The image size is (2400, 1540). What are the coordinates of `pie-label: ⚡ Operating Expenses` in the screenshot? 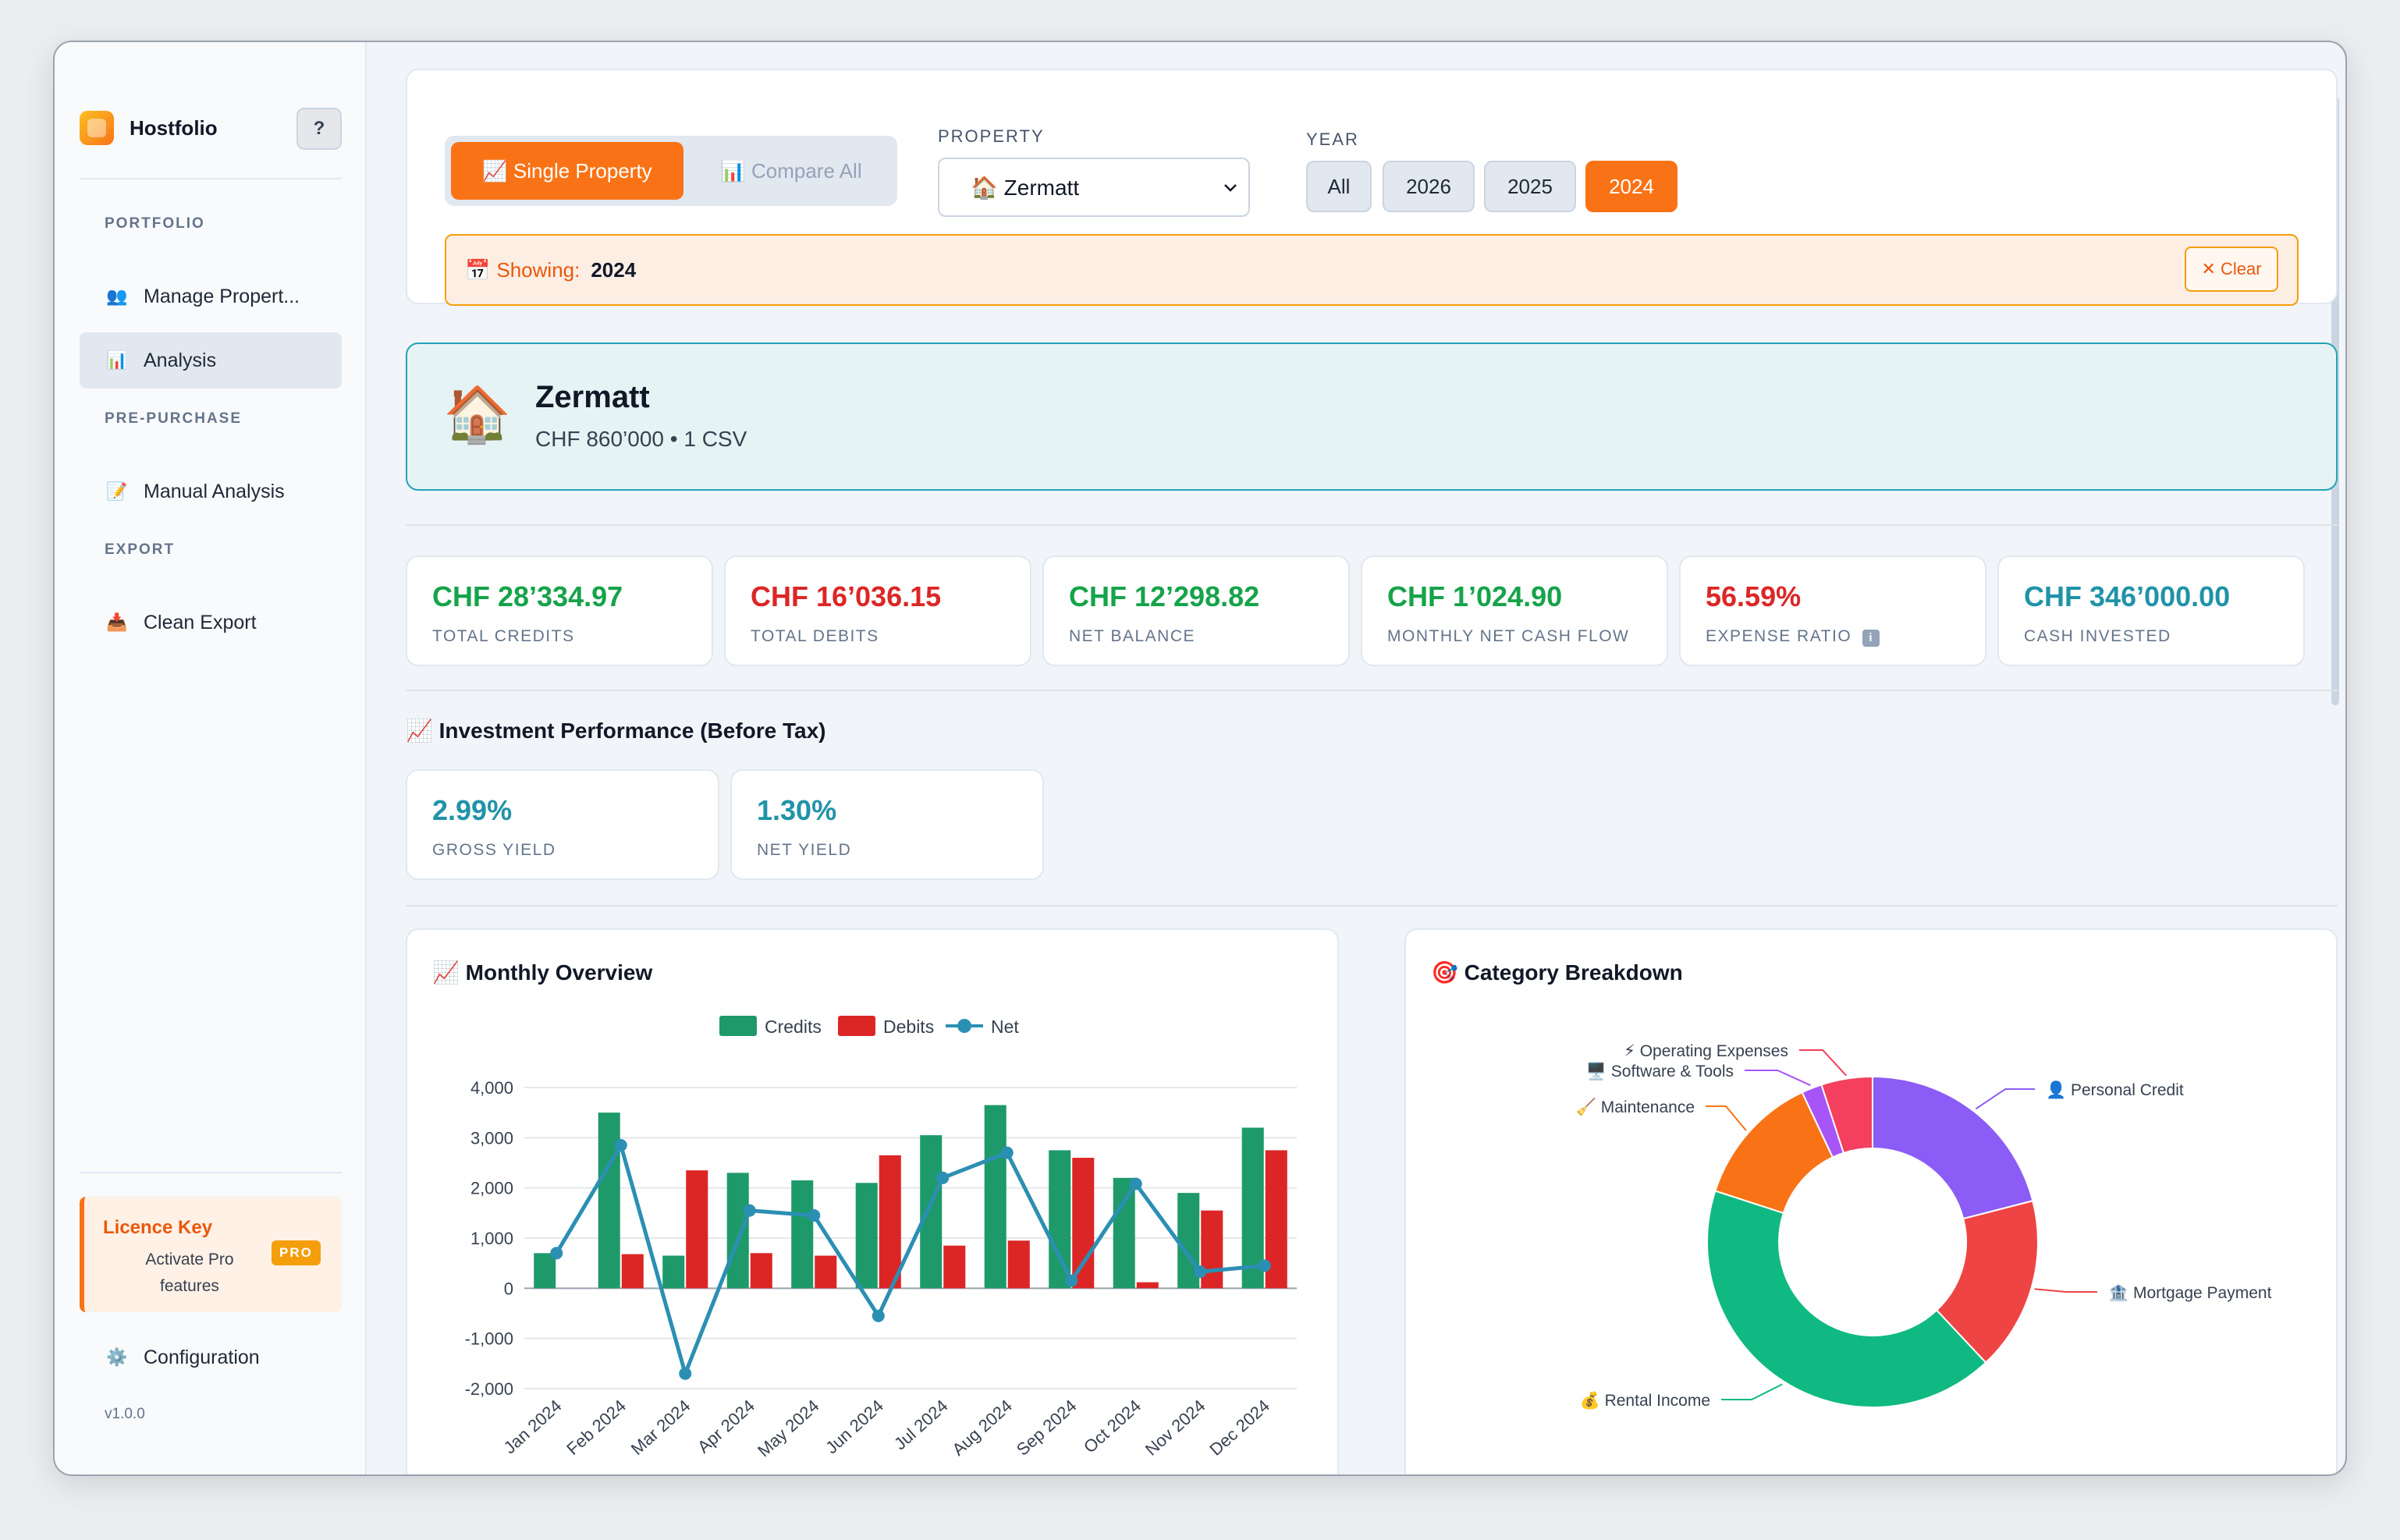 It's located at (1706, 1051).